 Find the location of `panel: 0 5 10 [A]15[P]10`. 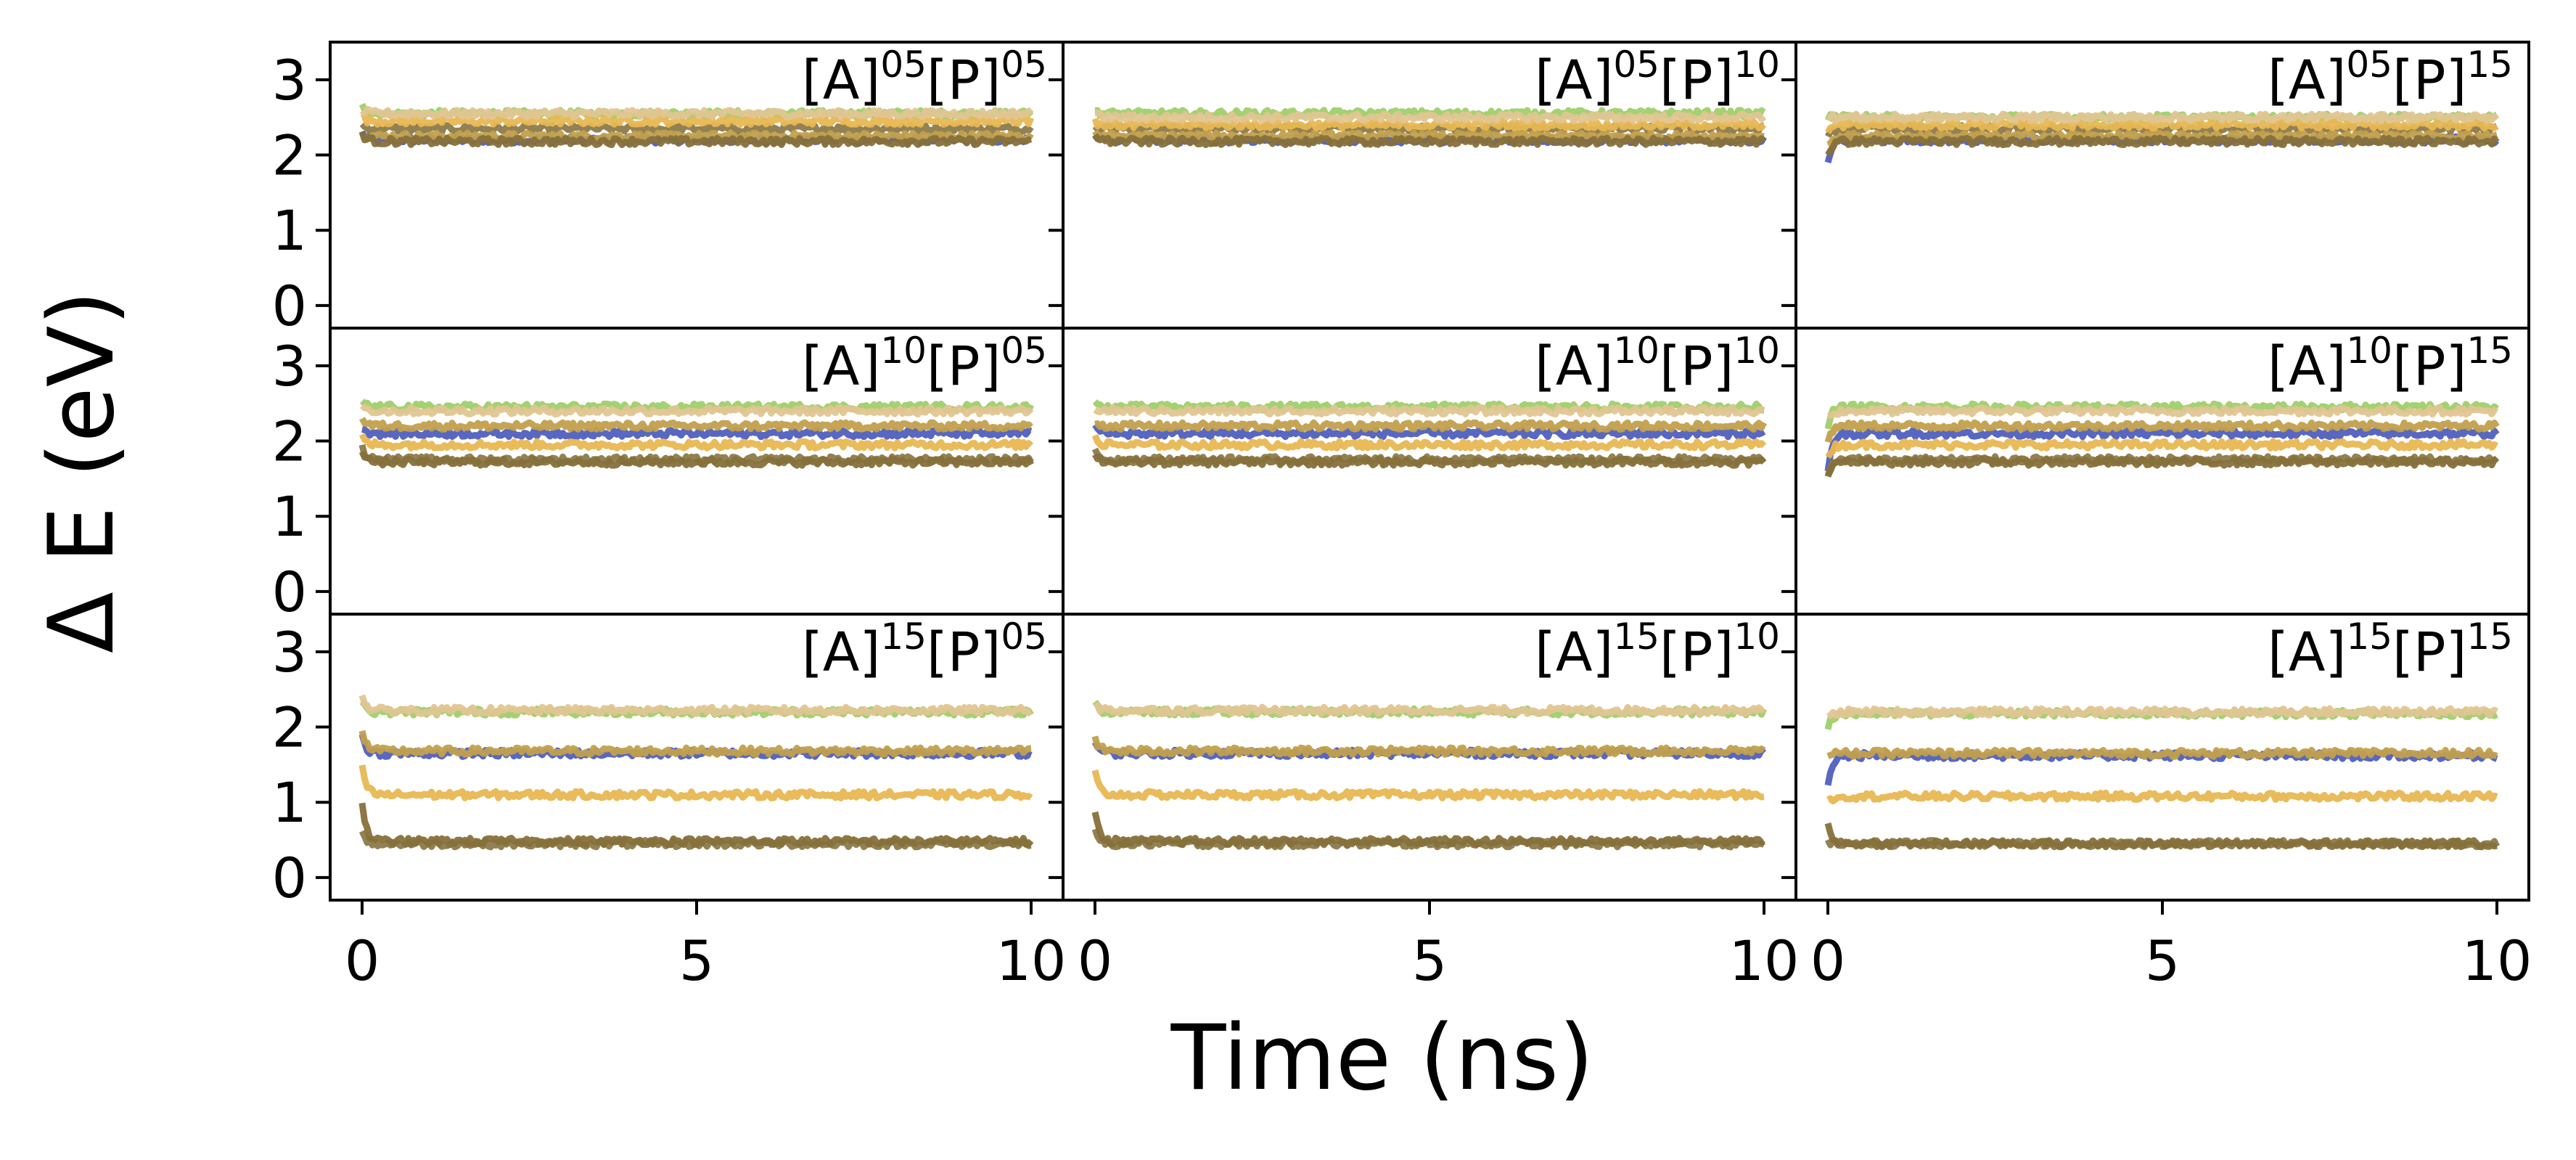

panel: 0 5 10 [A]15[P]10 is located at coordinates (1424, 803).